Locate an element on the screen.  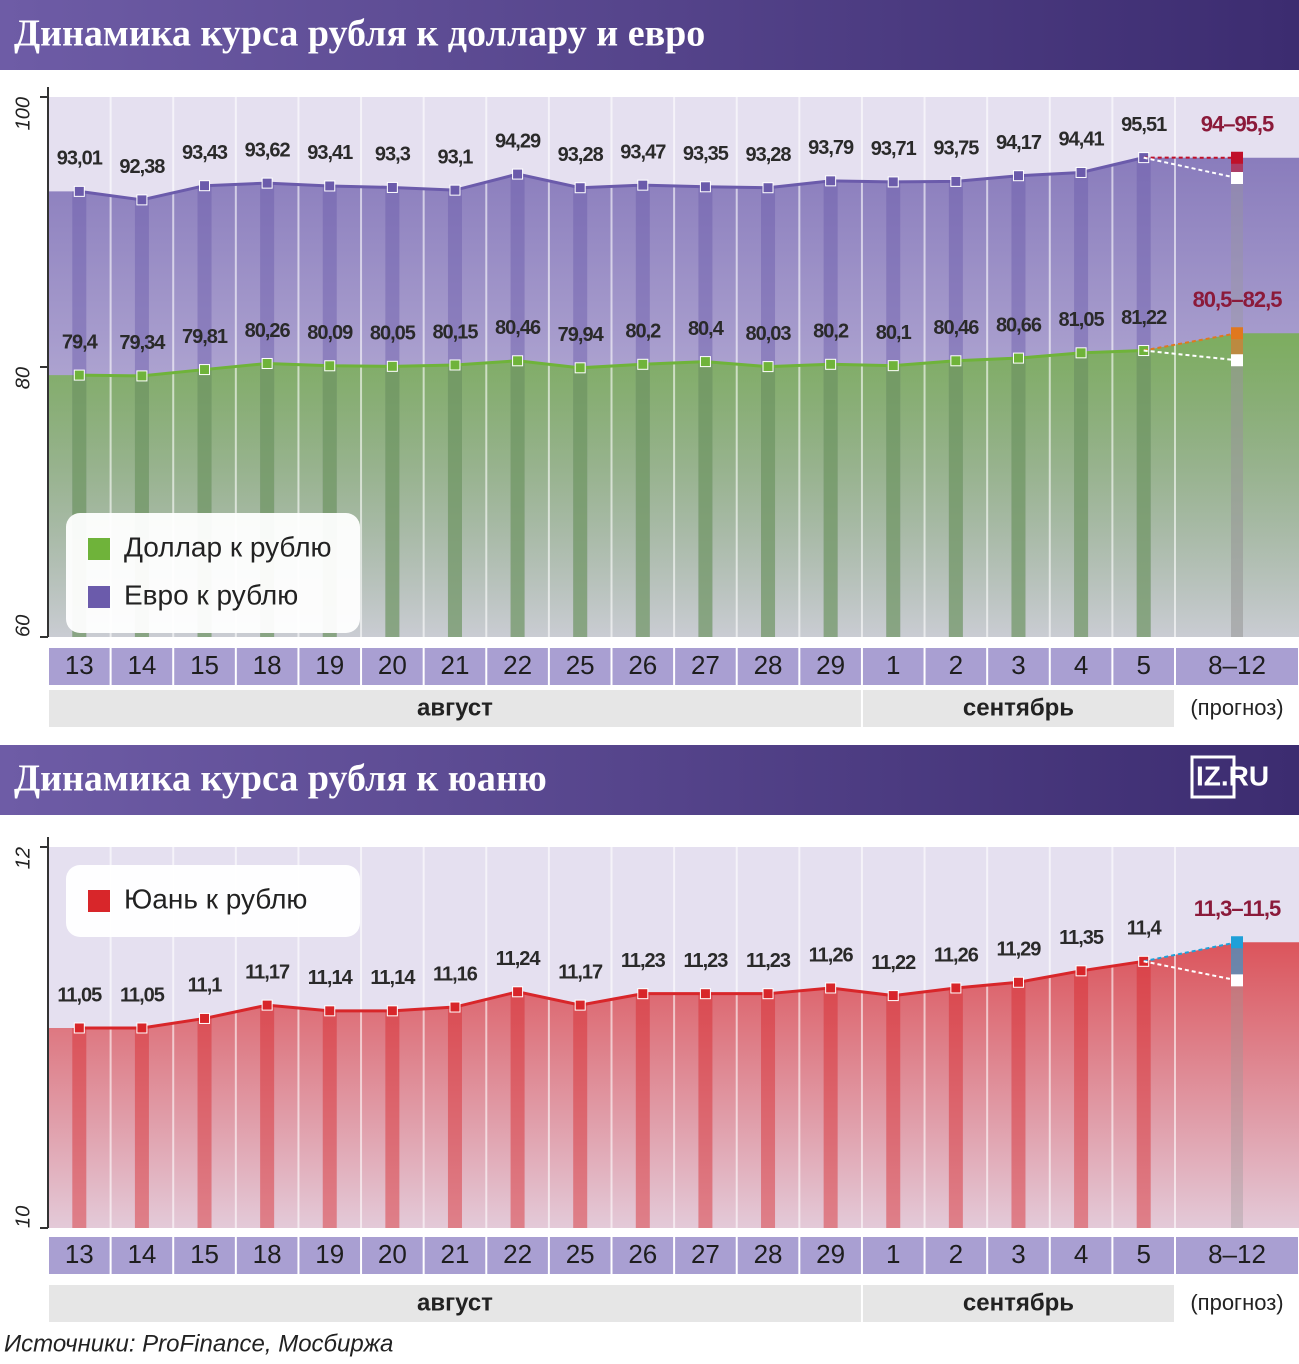
x-tick-label: 8–12 is located at coordinates (1237, 1254).